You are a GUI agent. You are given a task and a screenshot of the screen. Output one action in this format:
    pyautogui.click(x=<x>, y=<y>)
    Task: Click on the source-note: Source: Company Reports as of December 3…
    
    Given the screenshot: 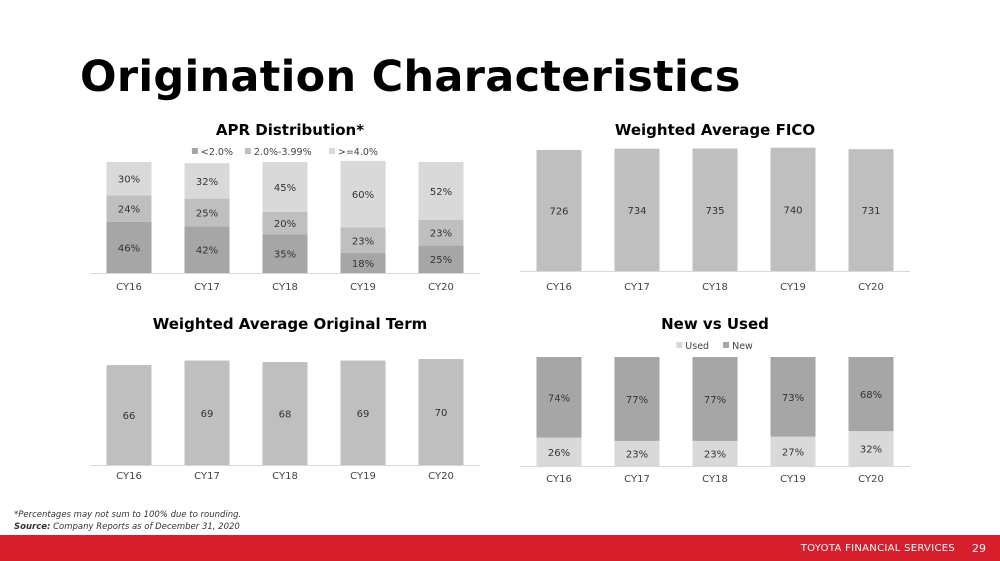 What is the action you would take?
    pyautogui.click(x=127, y=527)
    